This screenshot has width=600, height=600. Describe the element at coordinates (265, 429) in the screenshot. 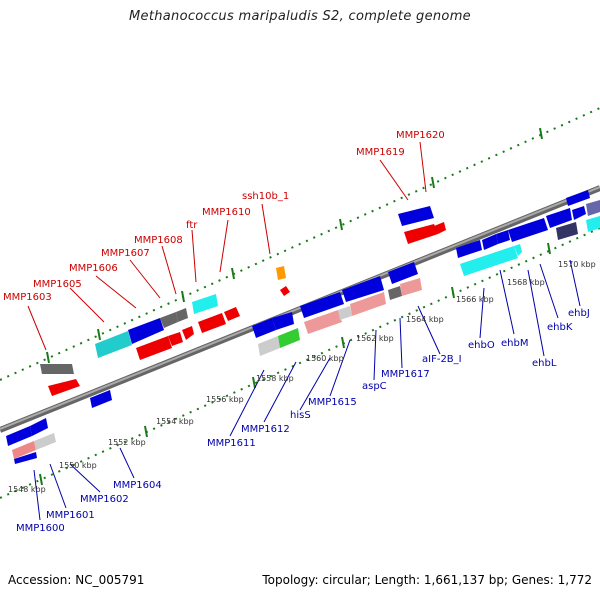

I see `gene-label: MMP1612` at that location.